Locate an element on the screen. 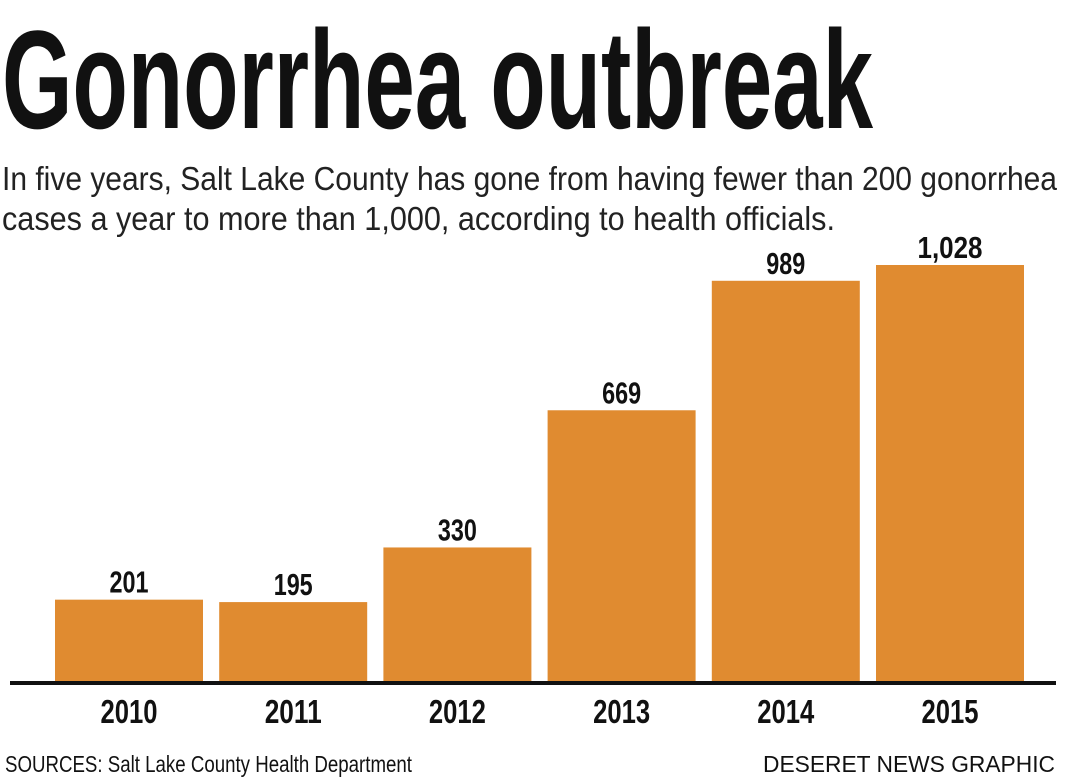  bar-2013 is located at coordinates (621, 545).